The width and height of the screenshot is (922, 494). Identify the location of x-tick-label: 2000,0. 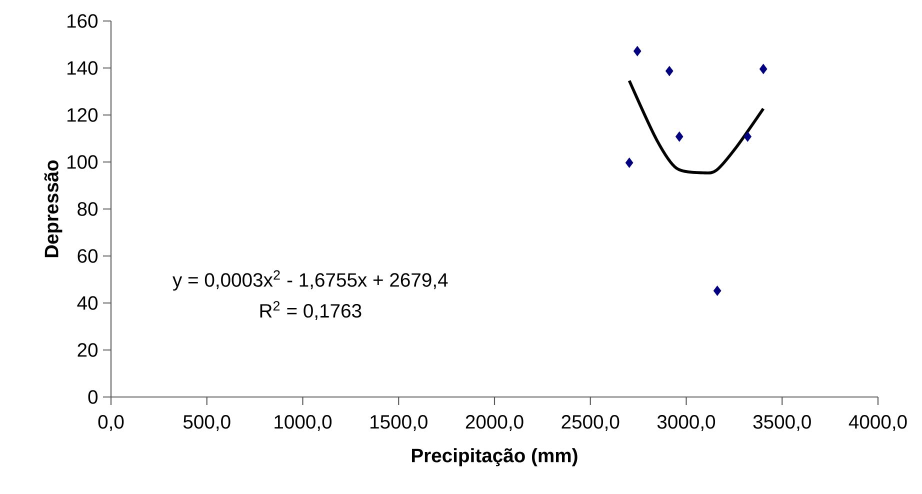
(495, 423).